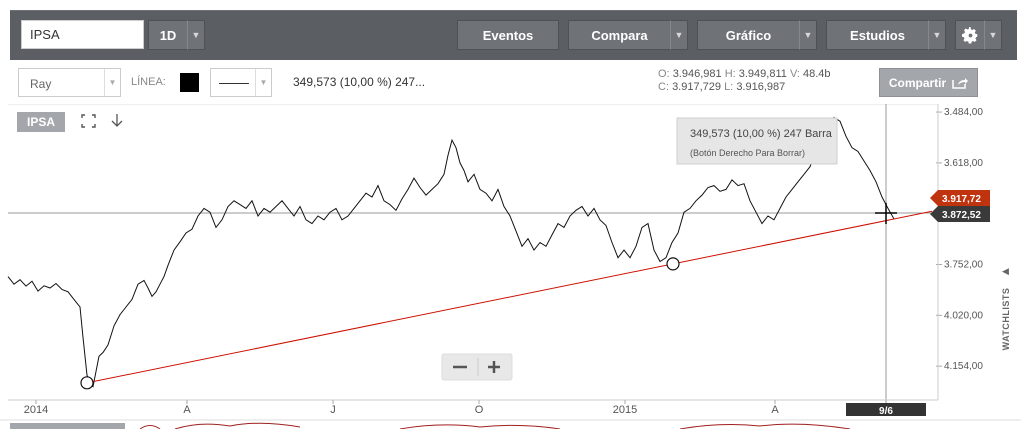 This screenshot has width=1021, height=434. Describe the element at coordinates (877, 35) in the screenshot. I see `studies-button: Estudios` at that location.